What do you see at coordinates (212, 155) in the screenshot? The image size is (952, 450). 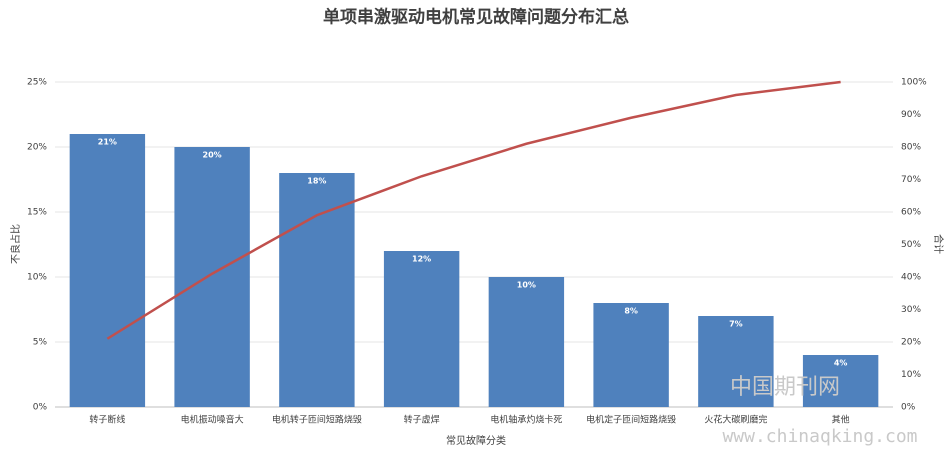 I see `value-label: 20%` at bounding box center [212, 155].